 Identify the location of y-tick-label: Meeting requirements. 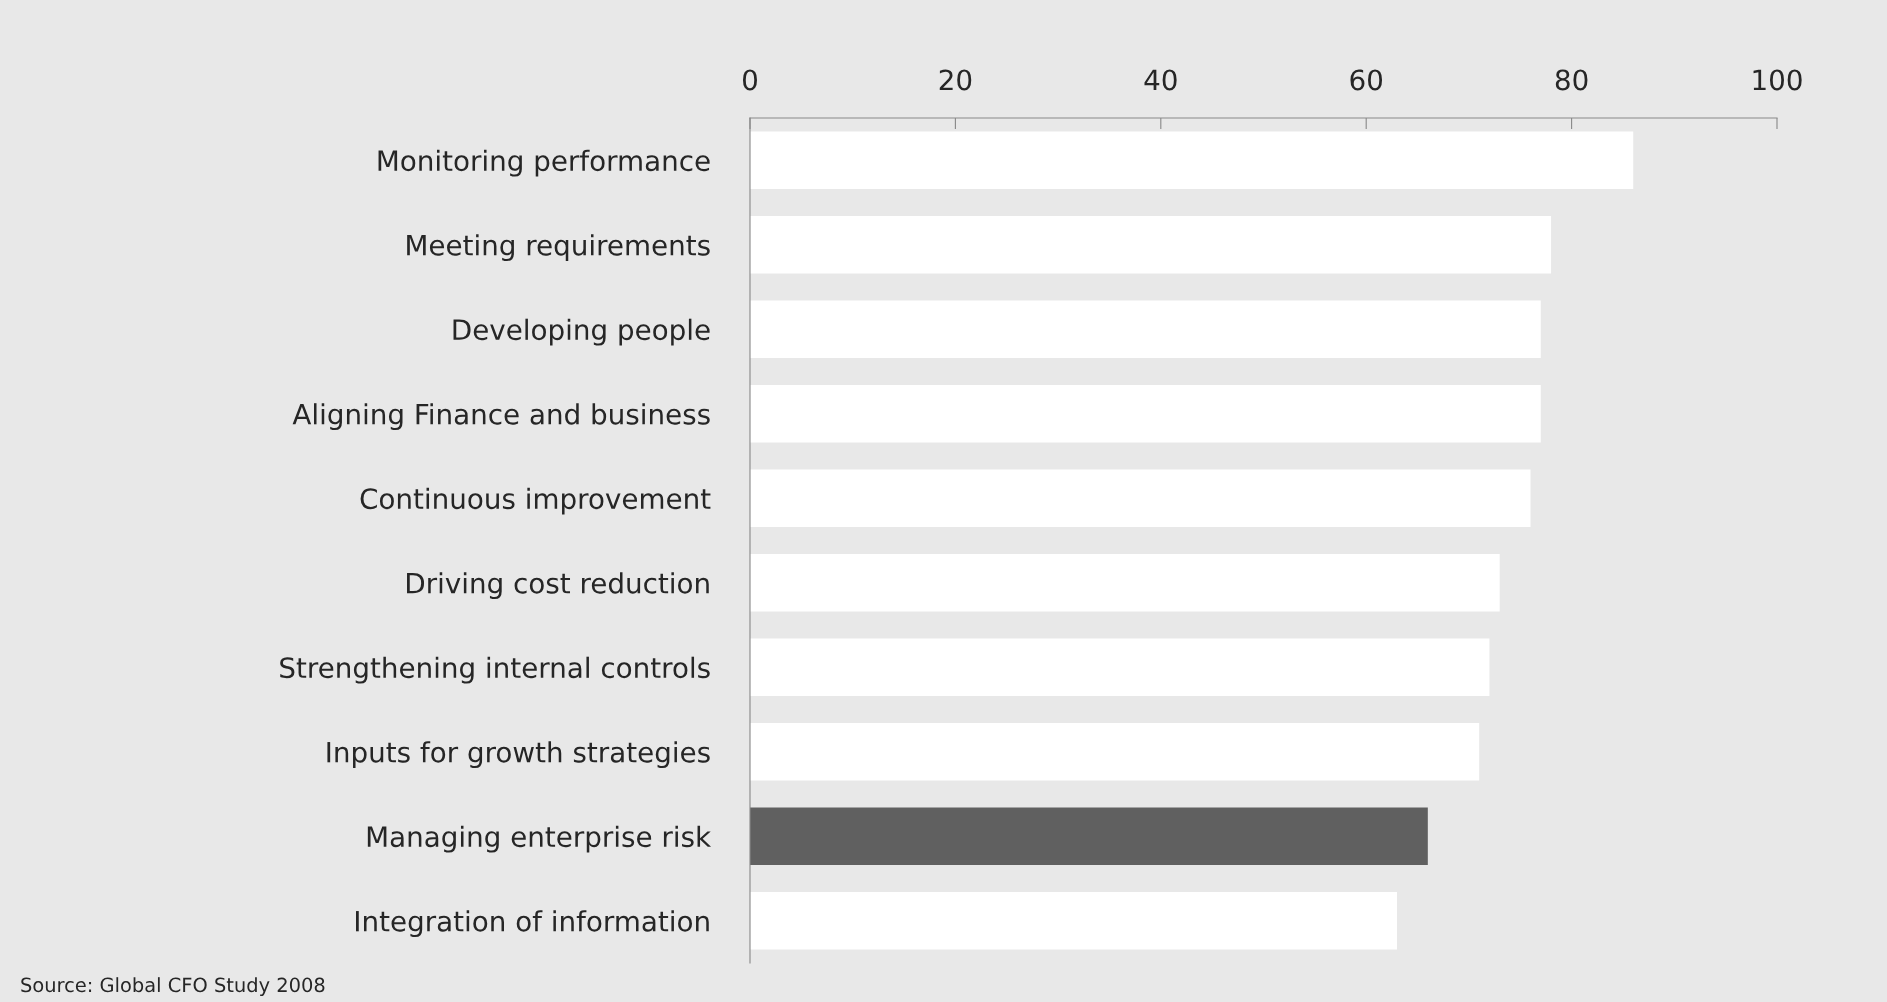
(558, 248).